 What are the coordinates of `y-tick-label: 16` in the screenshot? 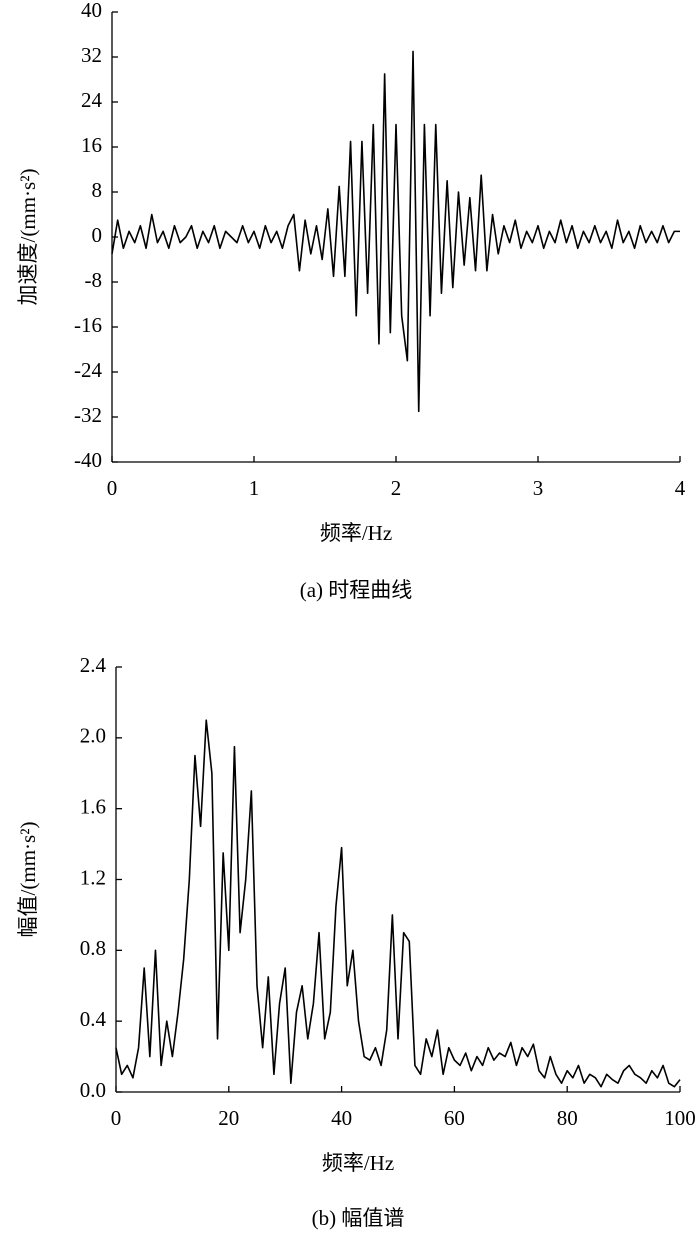 It's located at (91, 145).